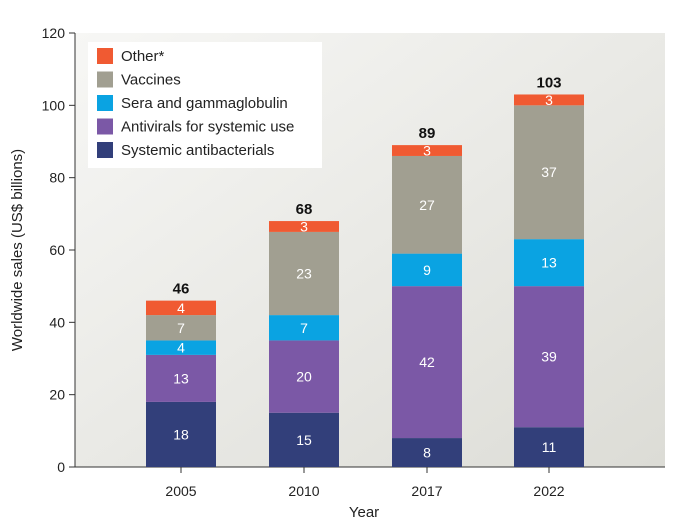 This screenshot has width=684, height=527. I want to click on bar-segment-label: 39, so click(549, 357).